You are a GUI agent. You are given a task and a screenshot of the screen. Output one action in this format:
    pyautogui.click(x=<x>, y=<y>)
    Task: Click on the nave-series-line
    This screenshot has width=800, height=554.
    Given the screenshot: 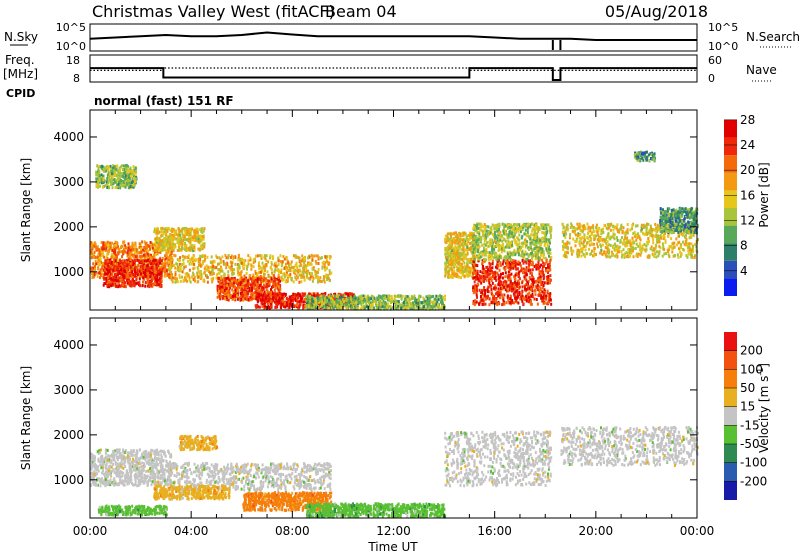 What is the action you would take?
    pyautogui.click(x=393, y=69)
    